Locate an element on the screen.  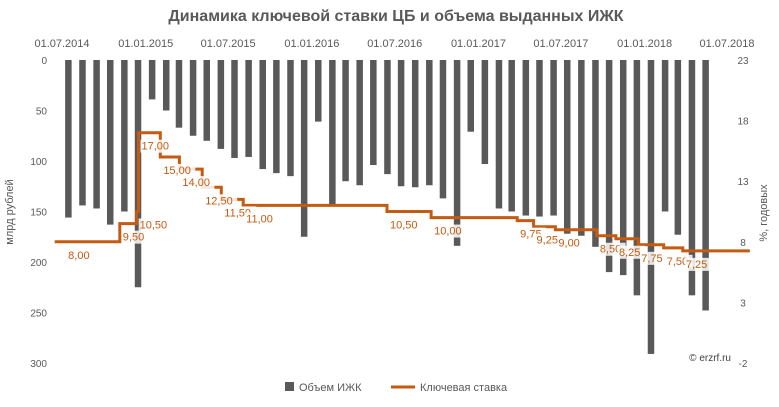
rate-label: 8,00 is located at coordinates (78, 256).